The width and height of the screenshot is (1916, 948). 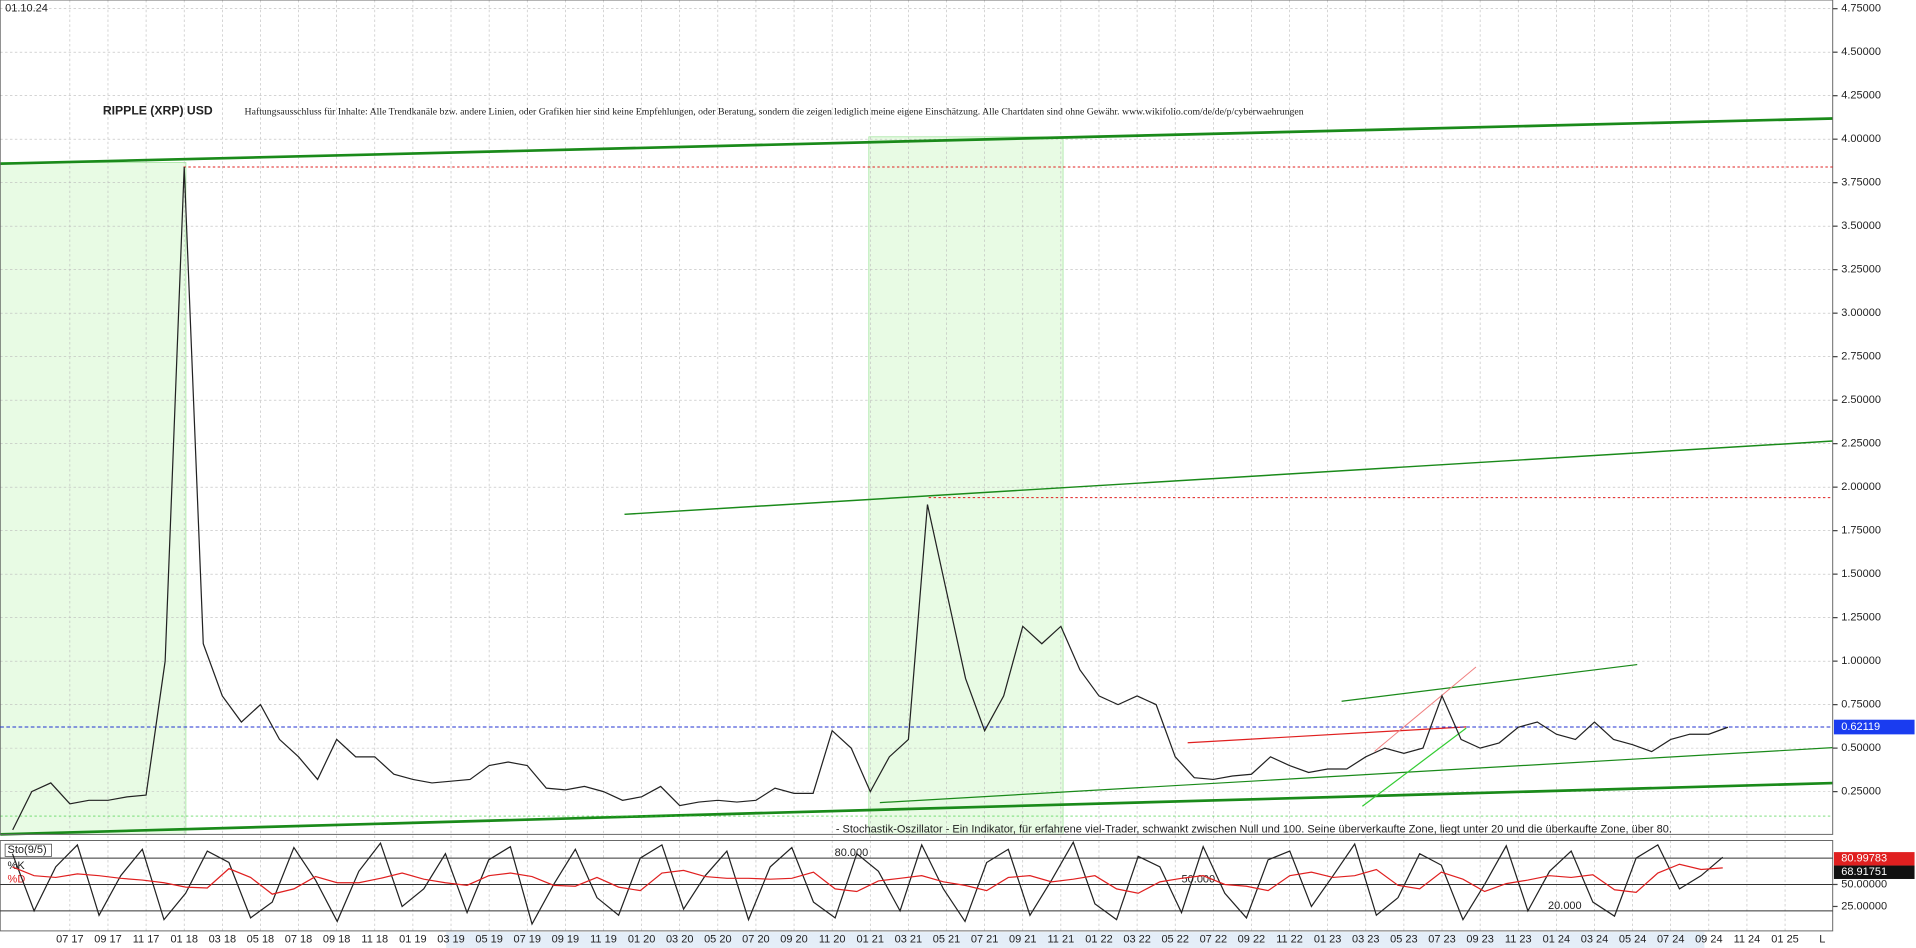 I want to click on indicator-box, so click(x=28, y=850).